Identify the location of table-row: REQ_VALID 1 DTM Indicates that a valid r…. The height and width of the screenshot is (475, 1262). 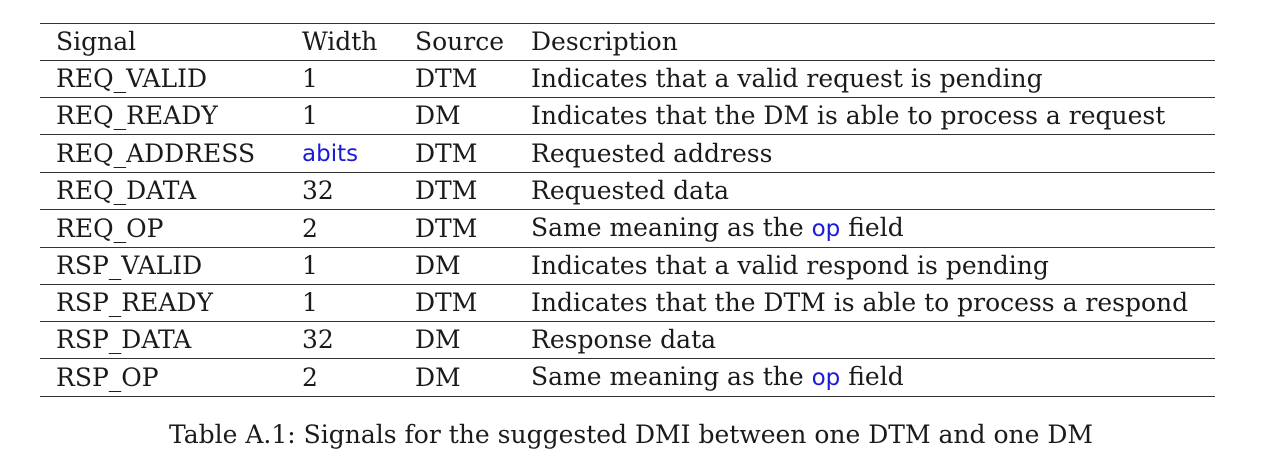
(627, 79).